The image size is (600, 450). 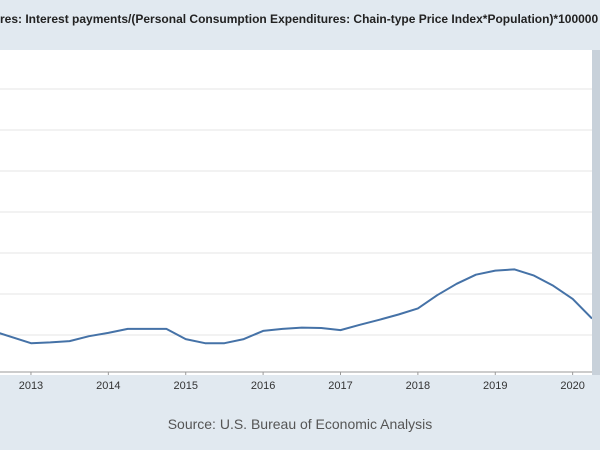 I want to click on x-tick-label: 2014, so click(x=108, y=386).